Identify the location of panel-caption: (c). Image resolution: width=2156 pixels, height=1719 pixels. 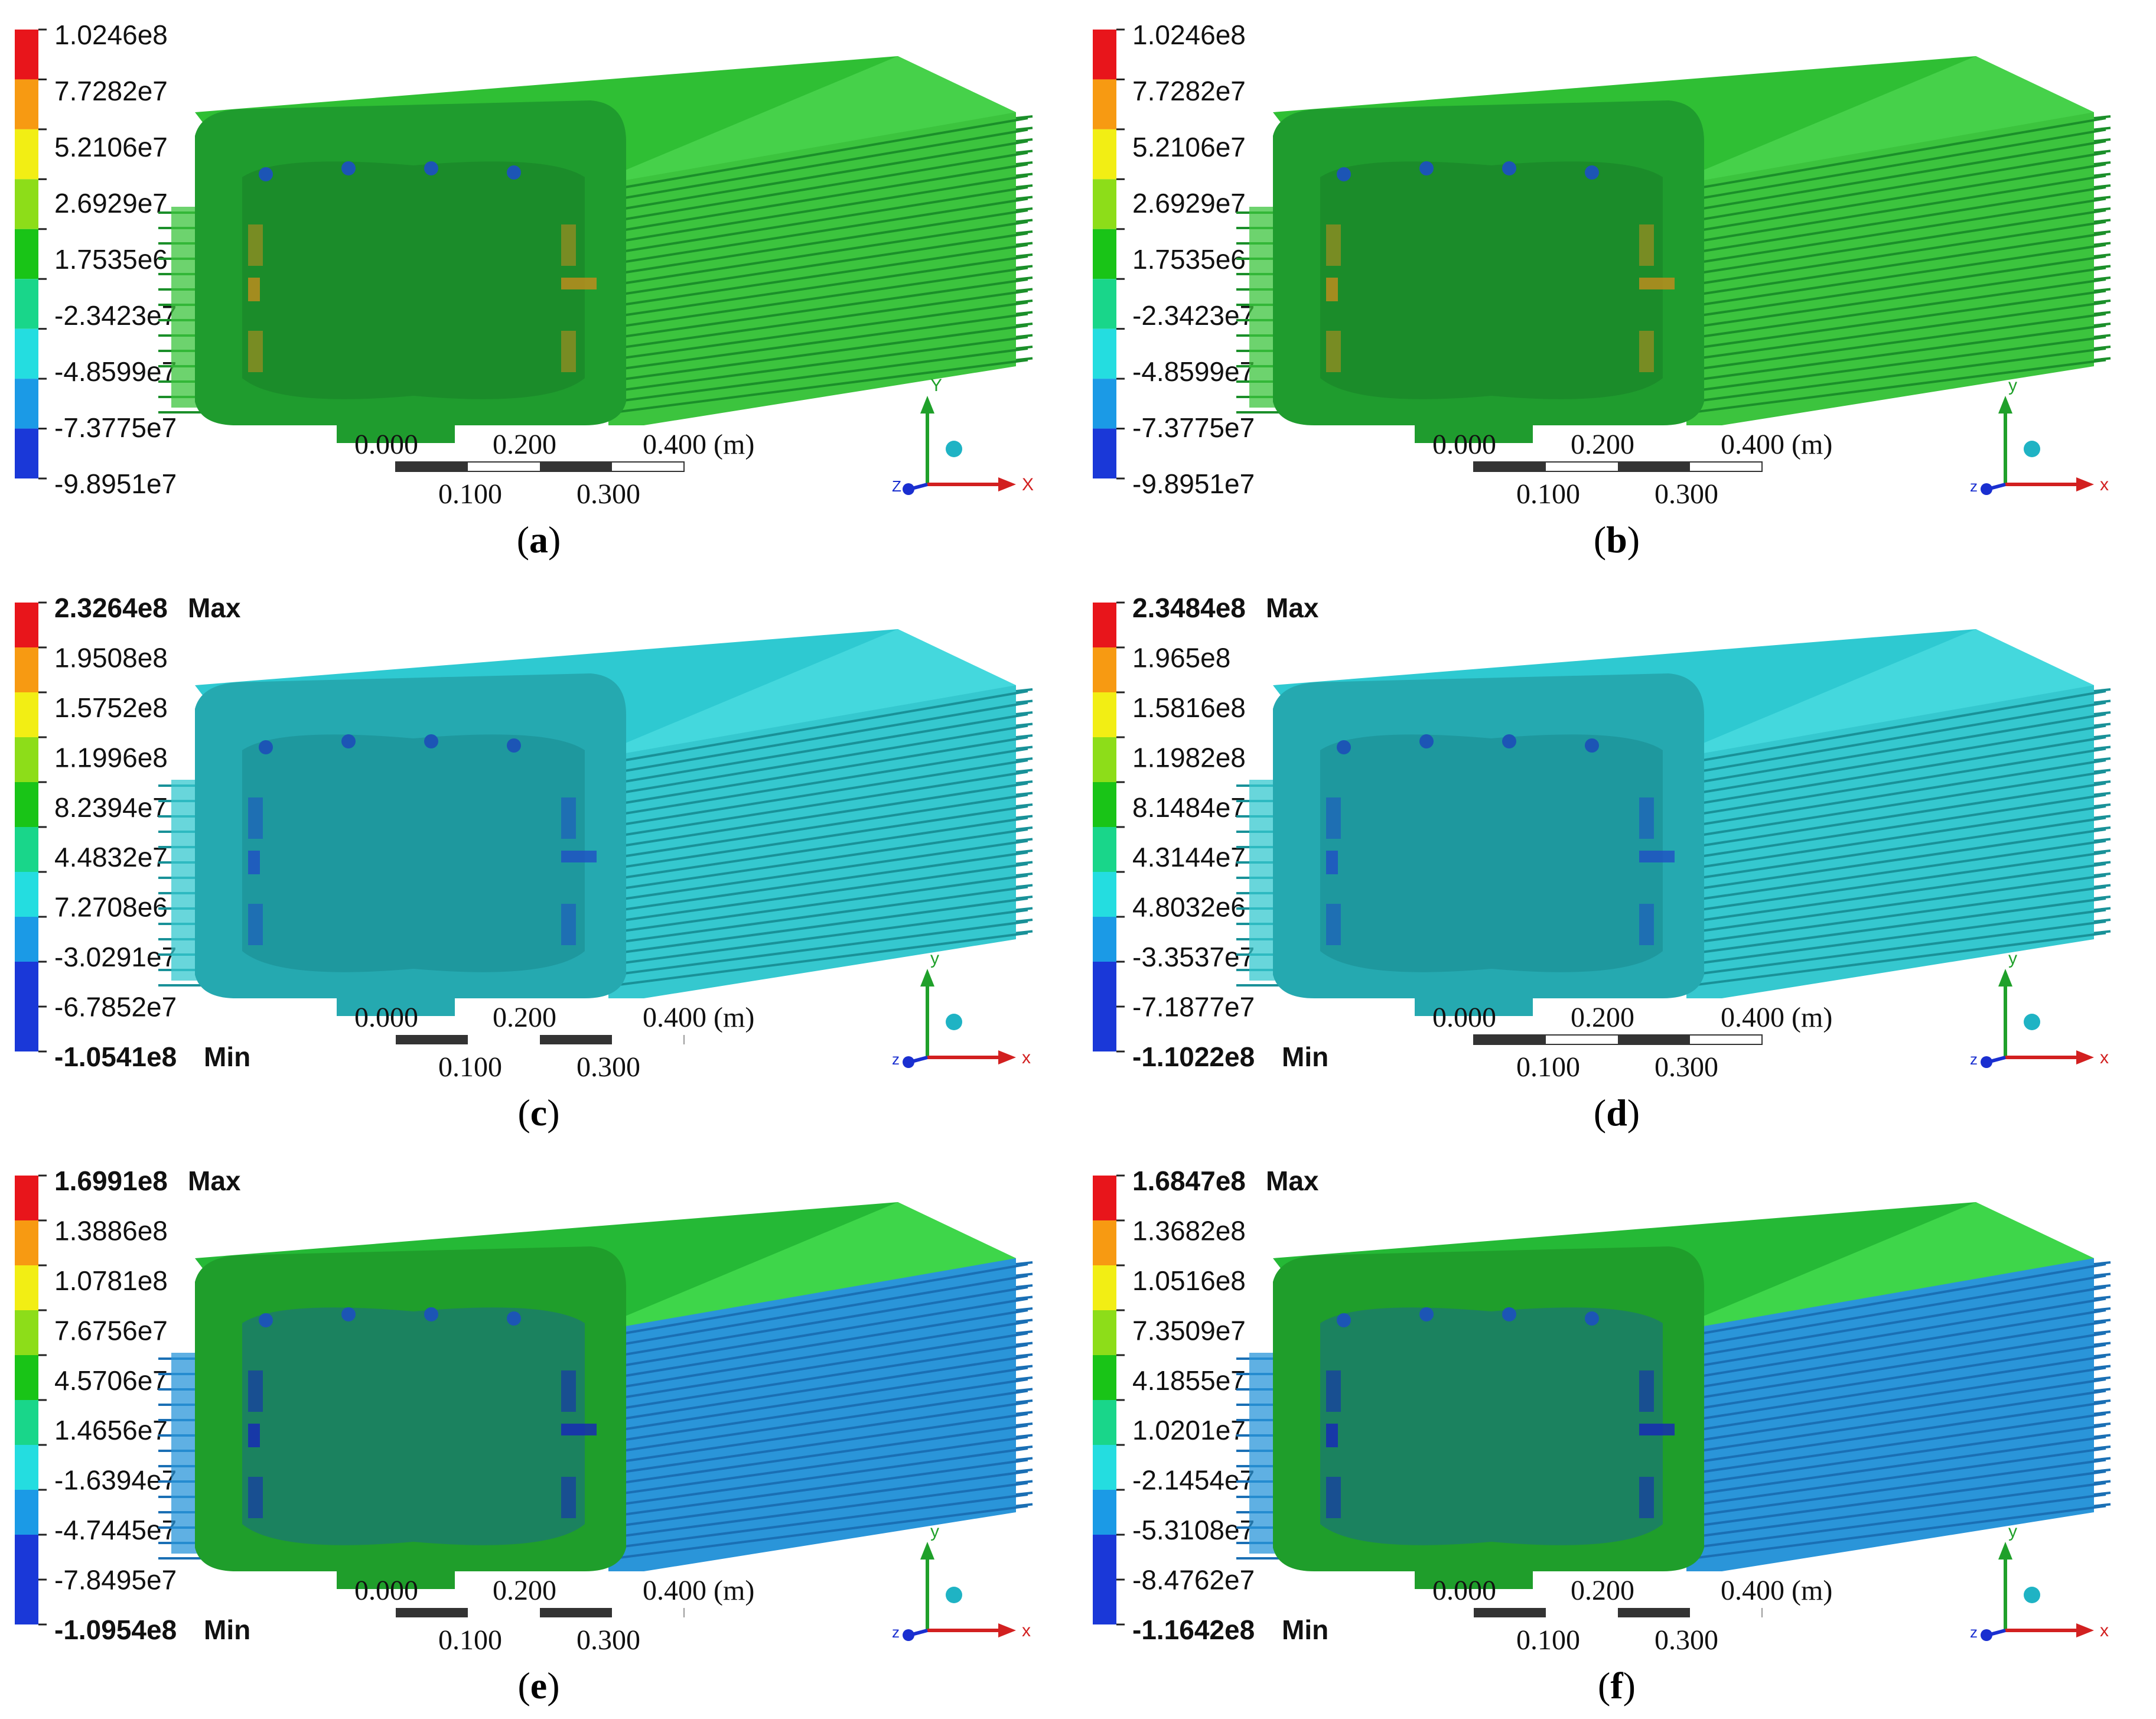
(538, 1113).